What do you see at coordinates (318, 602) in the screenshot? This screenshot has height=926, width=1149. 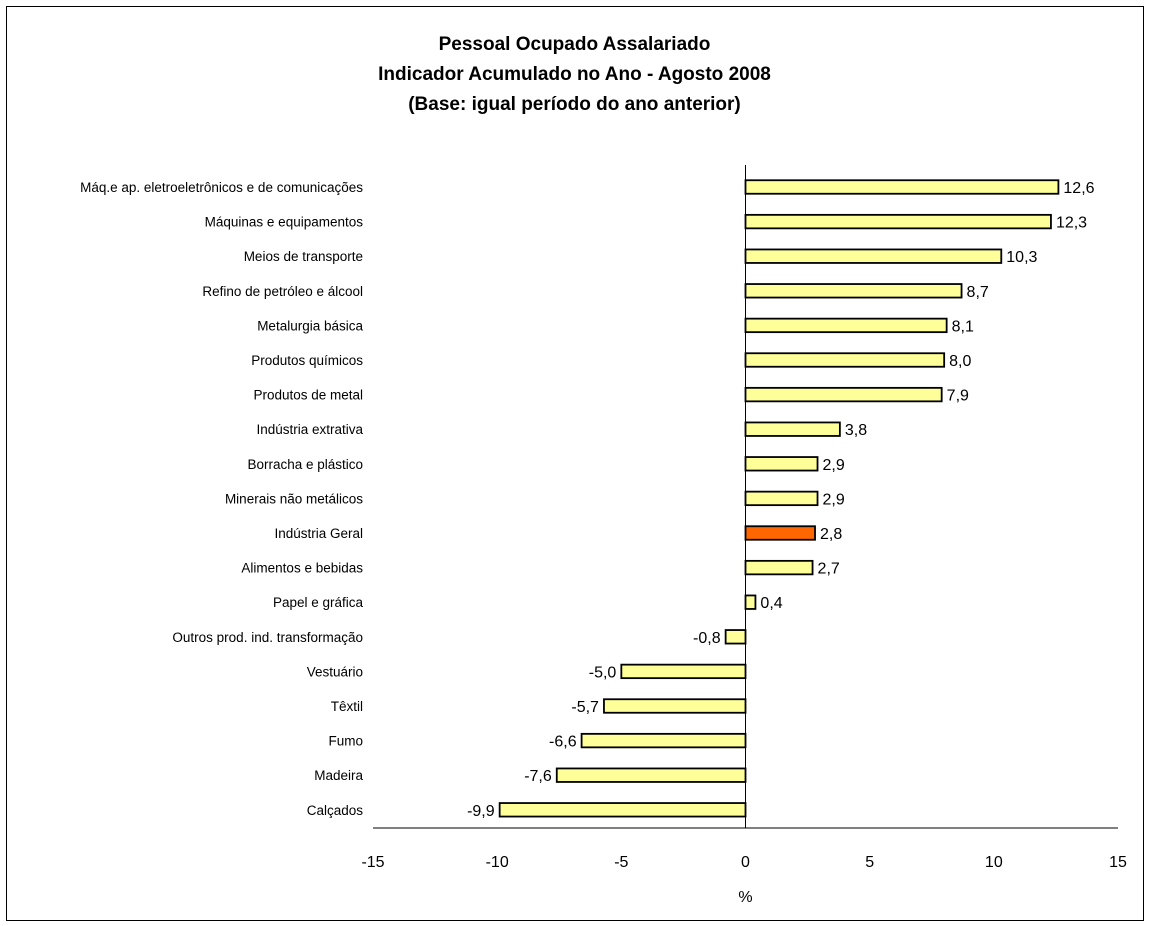 I see `category-label: Papel e gráfica` at bounding box center [318, 602].